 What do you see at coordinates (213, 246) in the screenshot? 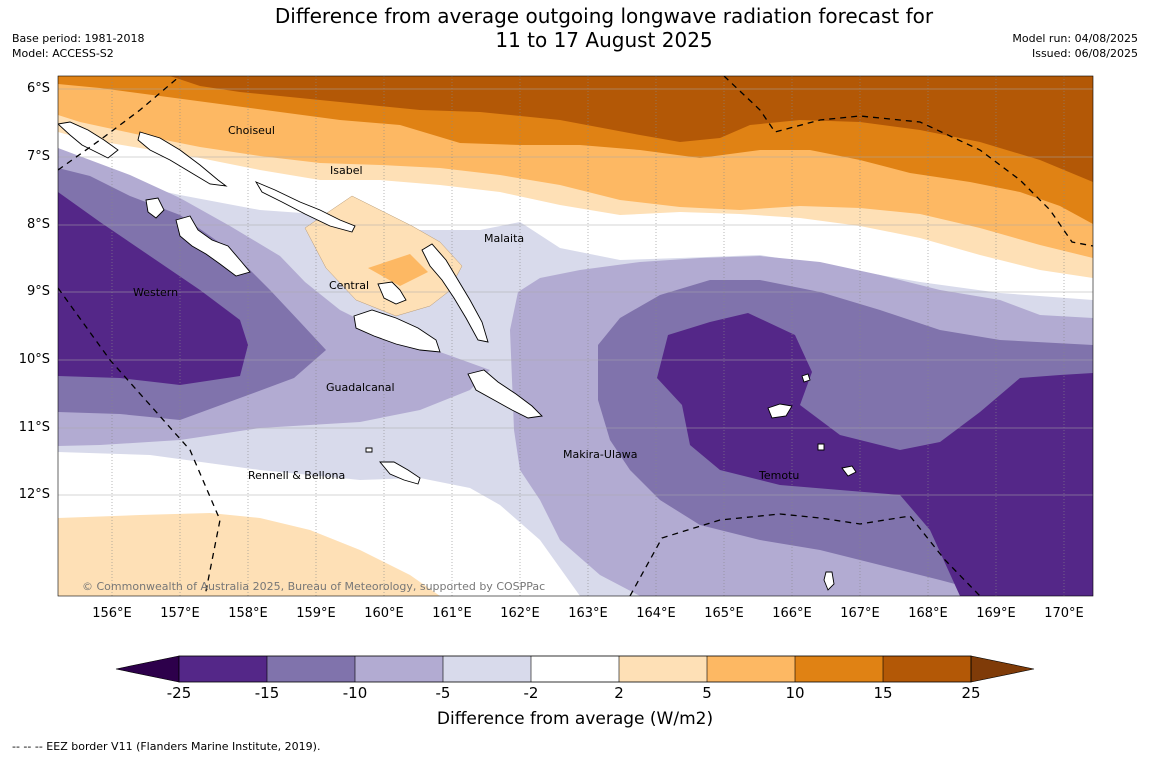
I see `new-georgia-coast` at bounding box center [213, 246].